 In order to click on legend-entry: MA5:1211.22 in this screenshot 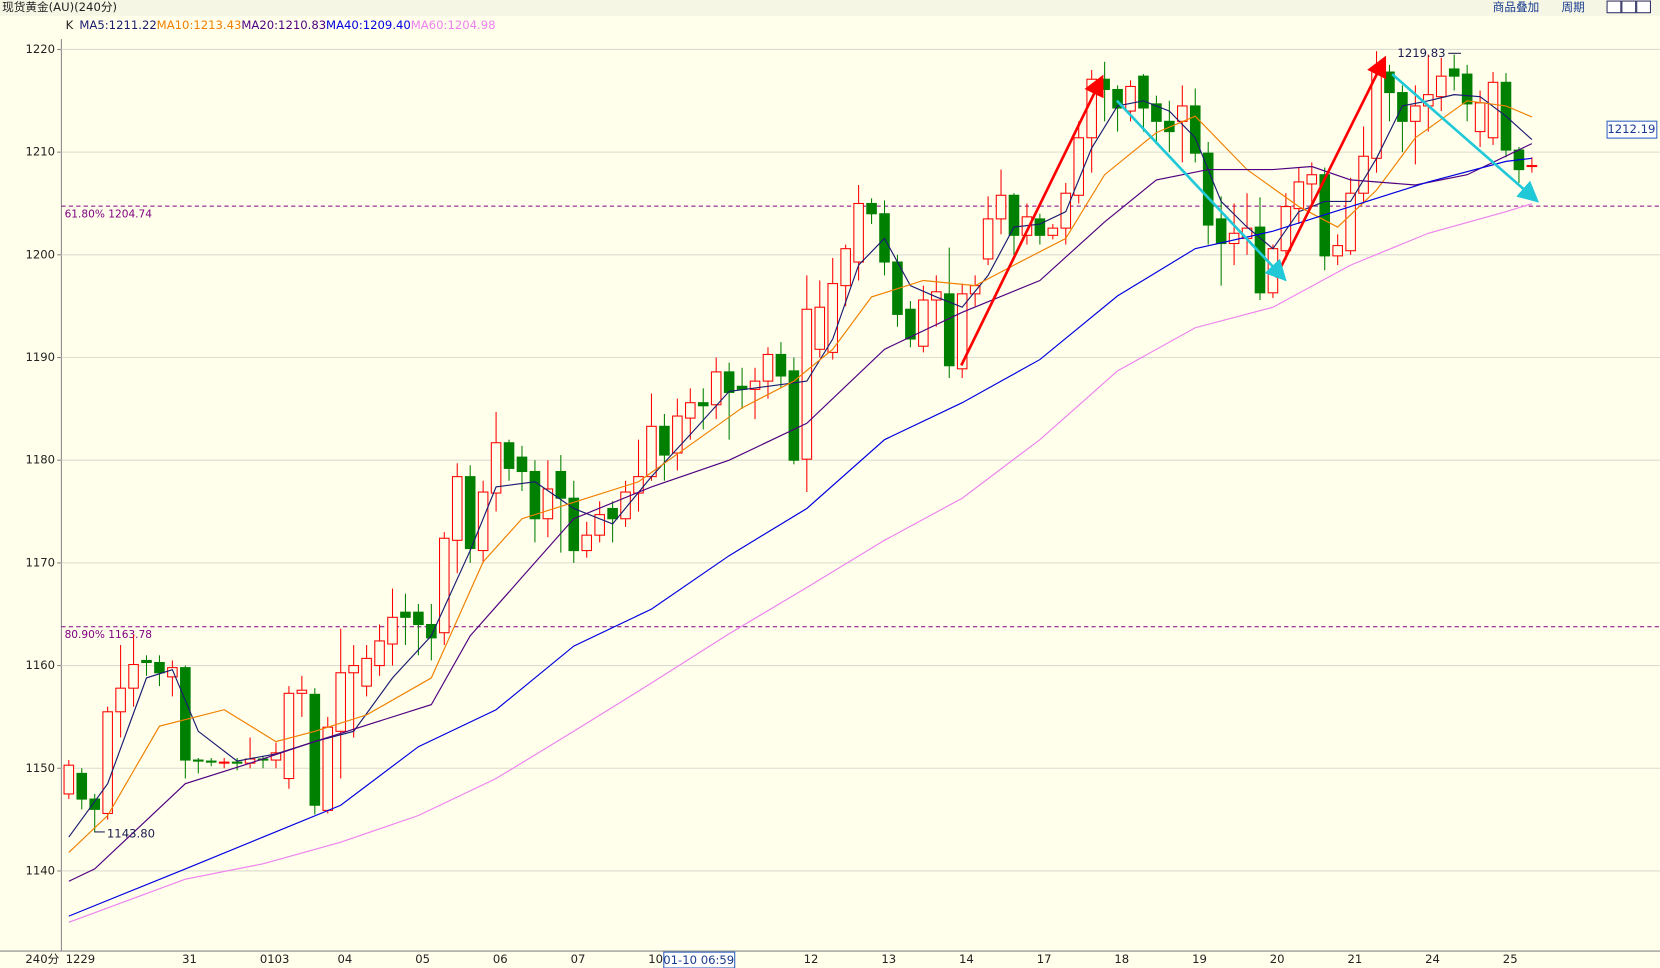, I will do `click(117, 25)`.